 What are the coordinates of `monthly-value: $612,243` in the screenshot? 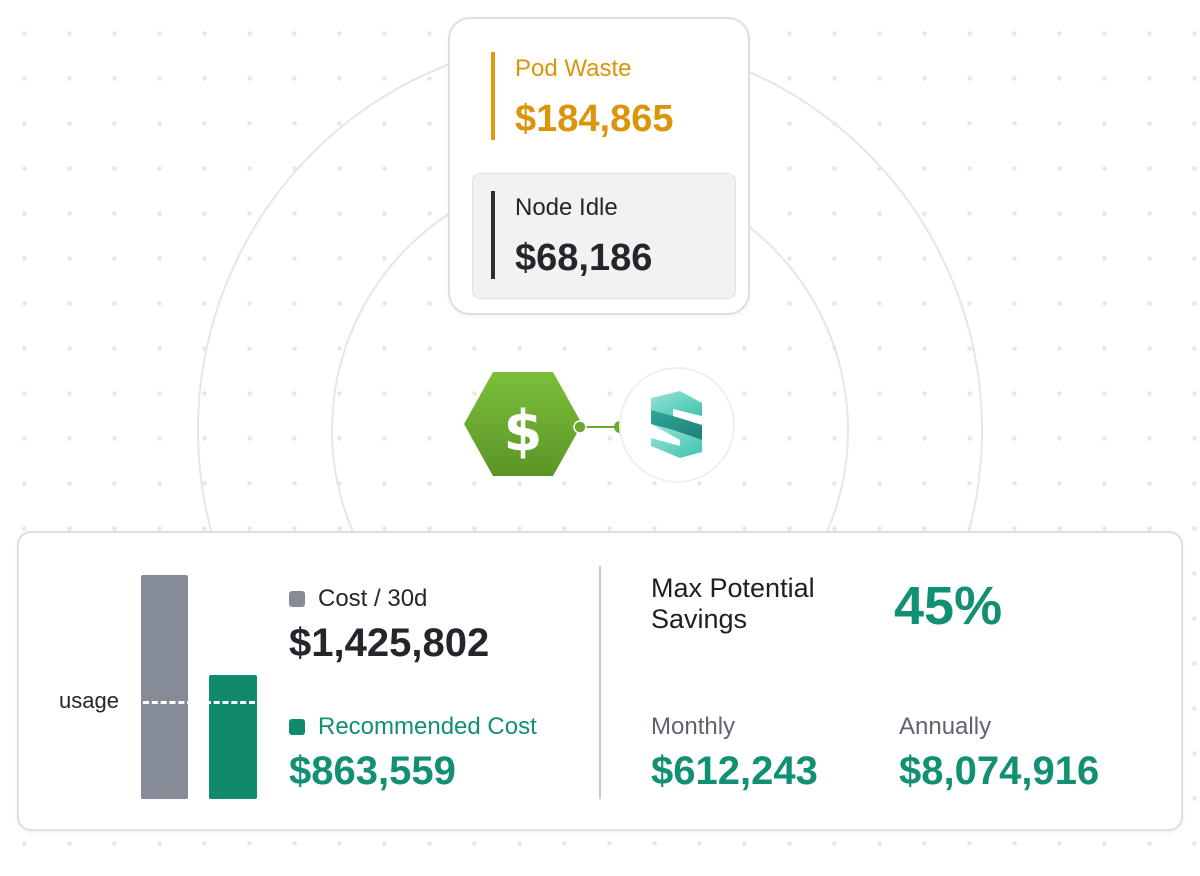 It's located at (734, 771).